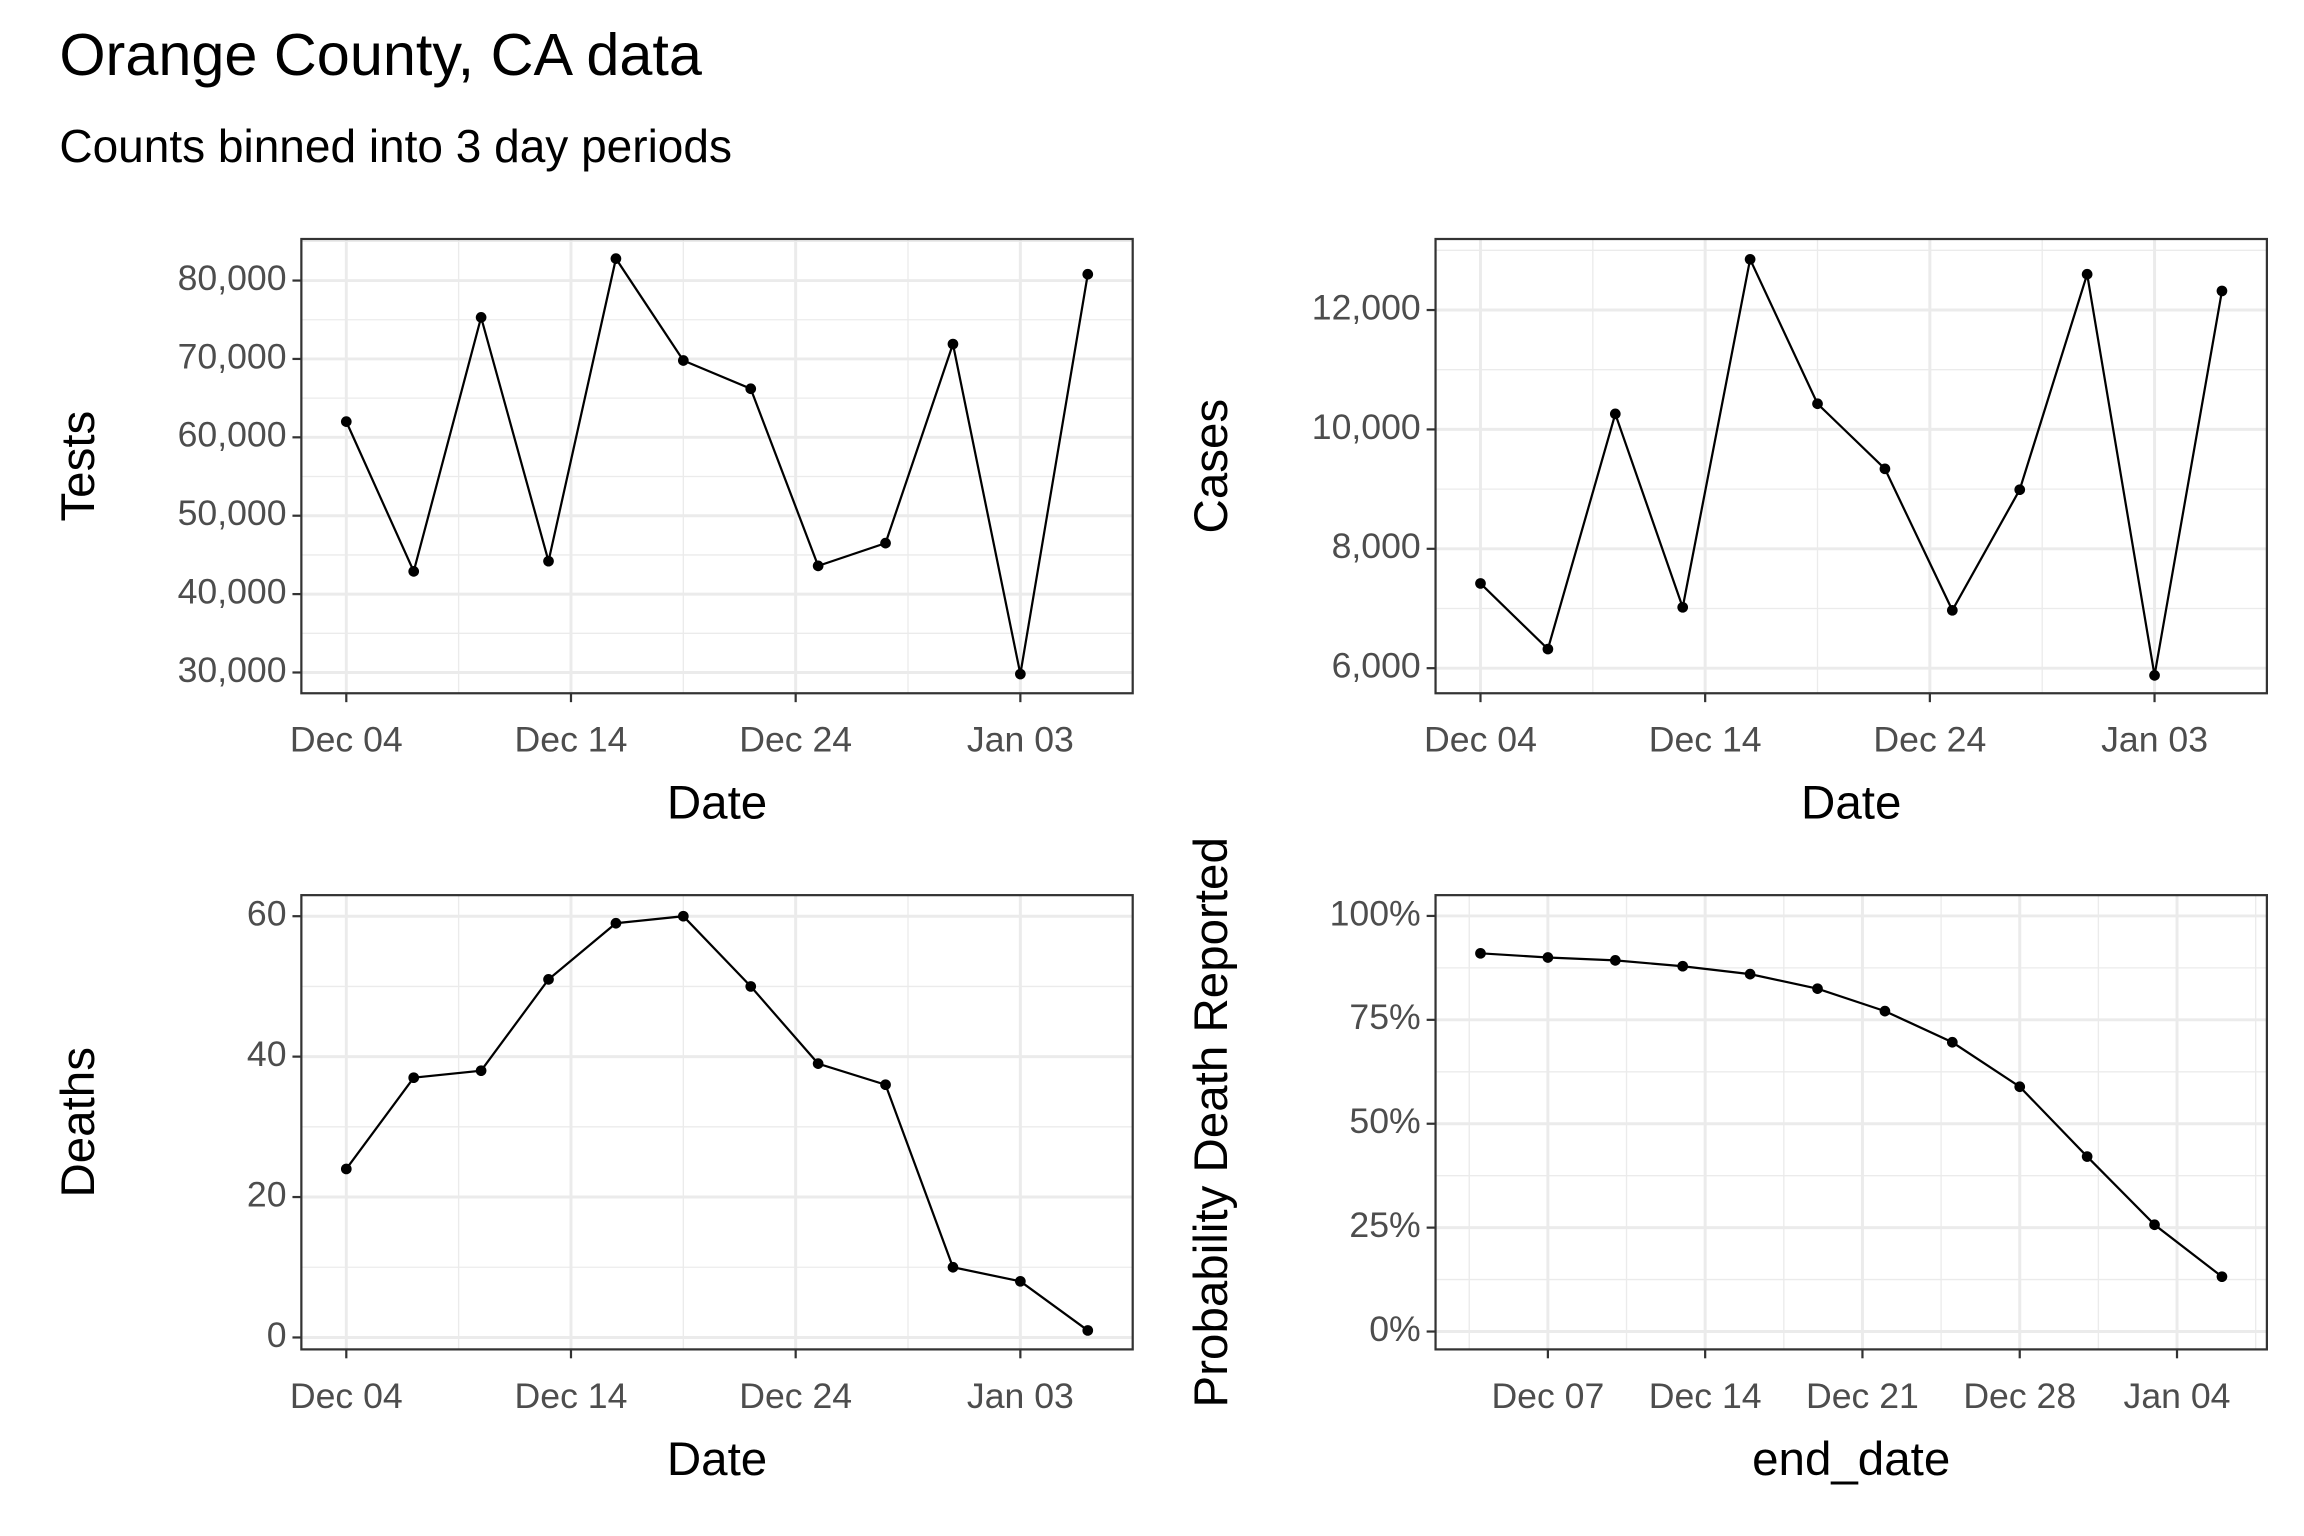 This screenshot has height=1536, width=2304. I want to click on y-tick-label: 30,000, so click(232, 670).